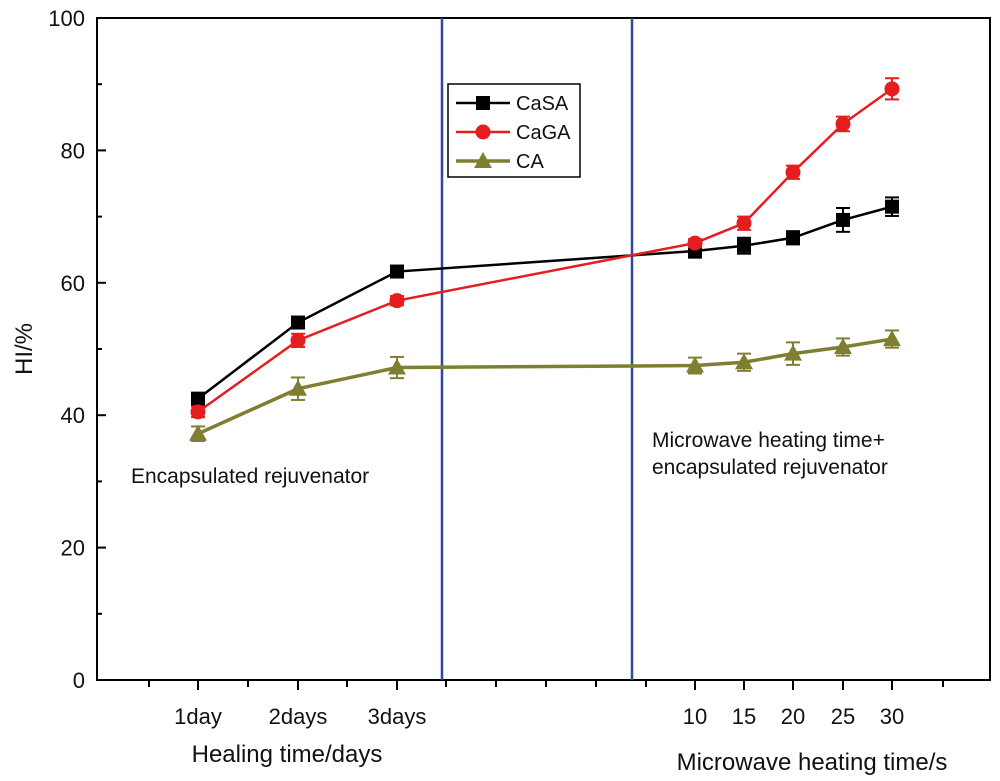 The width and height of the screenshot is (1000, 781). I want to click on x-tick-label-4: 15, so click(744, 716).